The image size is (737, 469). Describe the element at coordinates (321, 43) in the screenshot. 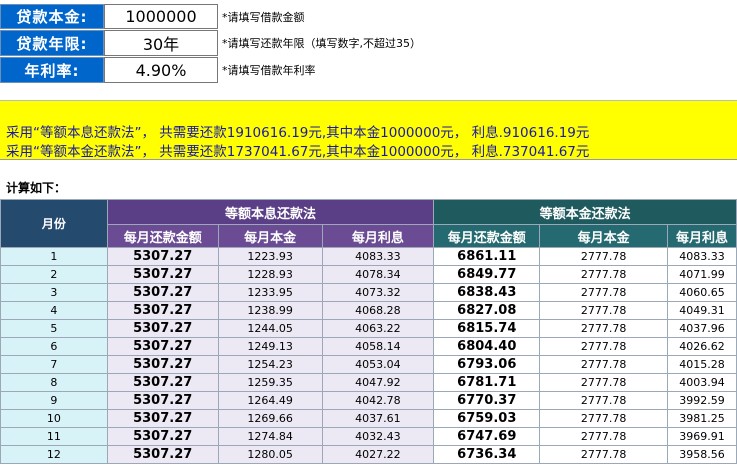

I see `loan-term-note: *请填写还款年限（填写数字,不超过35）` at that location.